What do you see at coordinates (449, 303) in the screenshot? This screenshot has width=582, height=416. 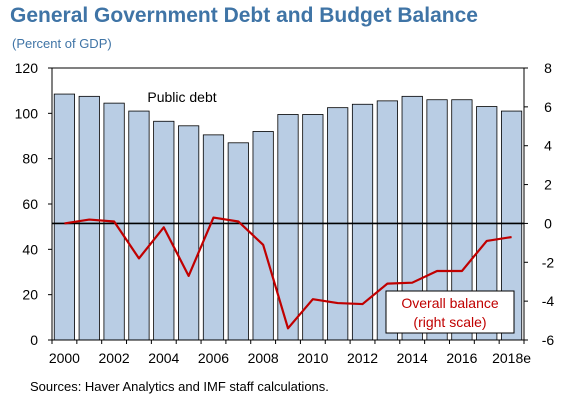 I see `series-label-overall-balance: Overall balance` at bounding box center [449, 303].